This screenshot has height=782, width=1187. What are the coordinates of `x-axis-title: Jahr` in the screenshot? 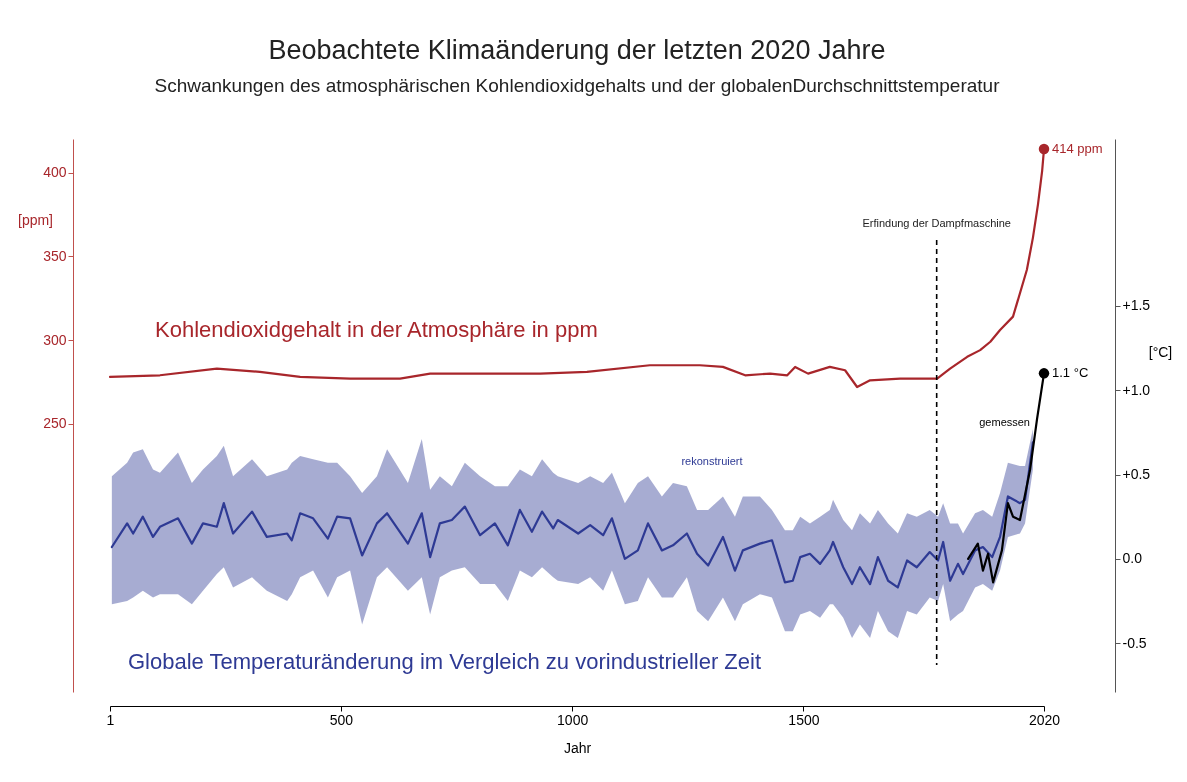 It's located at (577, 747).